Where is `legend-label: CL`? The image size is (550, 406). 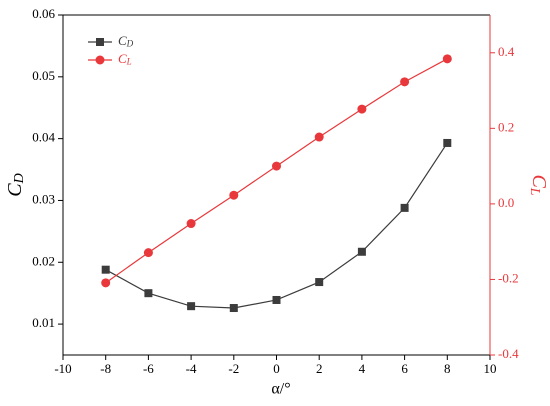 legend-label: CL is located at coordinates (125, 59).